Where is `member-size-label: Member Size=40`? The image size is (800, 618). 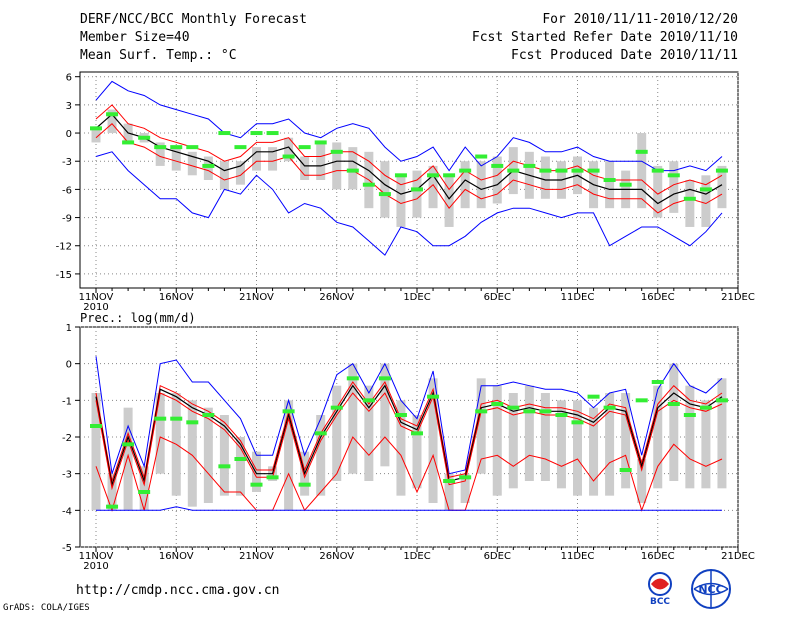 member-size-label: Member Size=40 is located at coordinates (135, 37).